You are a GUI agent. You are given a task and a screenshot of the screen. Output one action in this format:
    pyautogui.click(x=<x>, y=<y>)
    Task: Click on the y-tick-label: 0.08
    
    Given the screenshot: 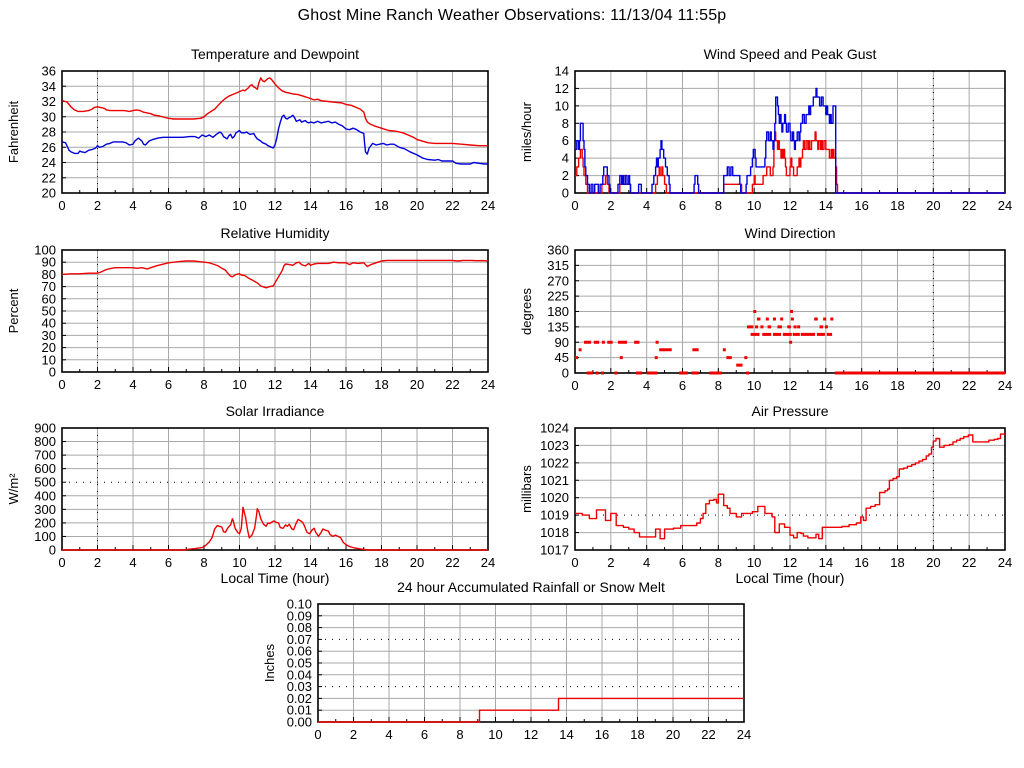 What is the action you would take?
    pyautogui.click(x=299, y=627)
    